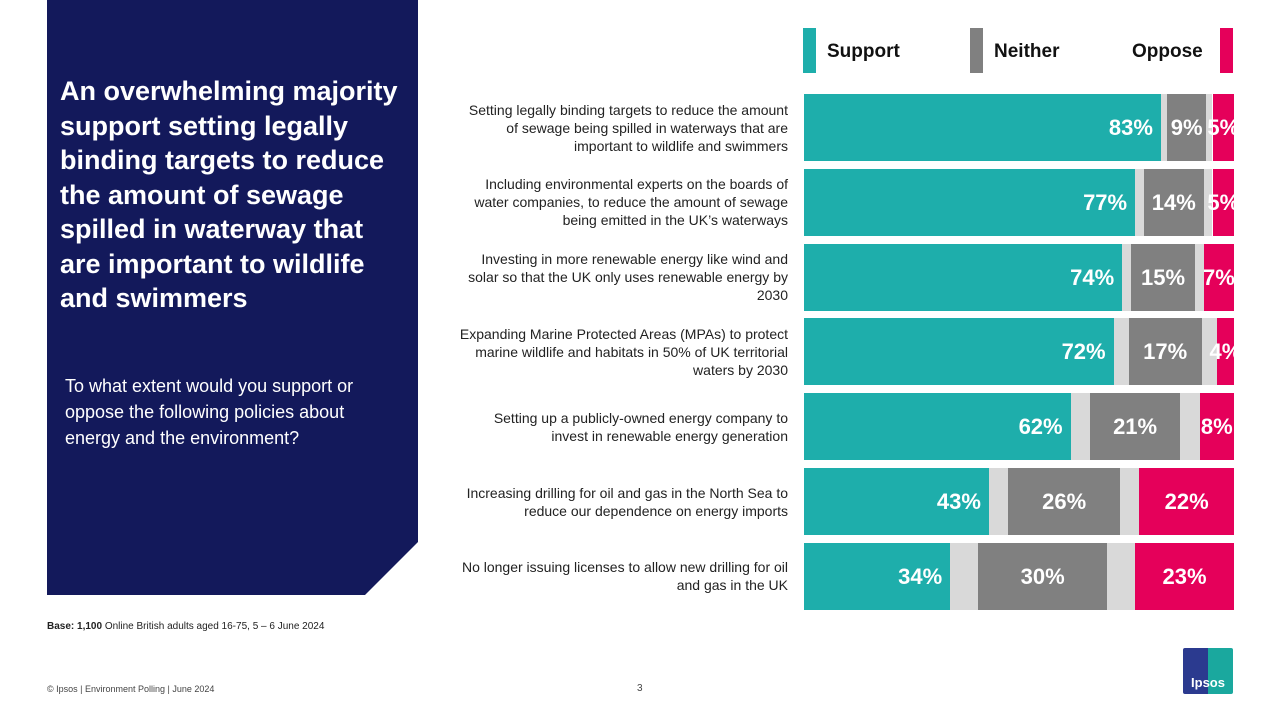 The height and width of the screenshot is (720, 1280). I want to click on data-label-support: 43%, so click(958, 501).